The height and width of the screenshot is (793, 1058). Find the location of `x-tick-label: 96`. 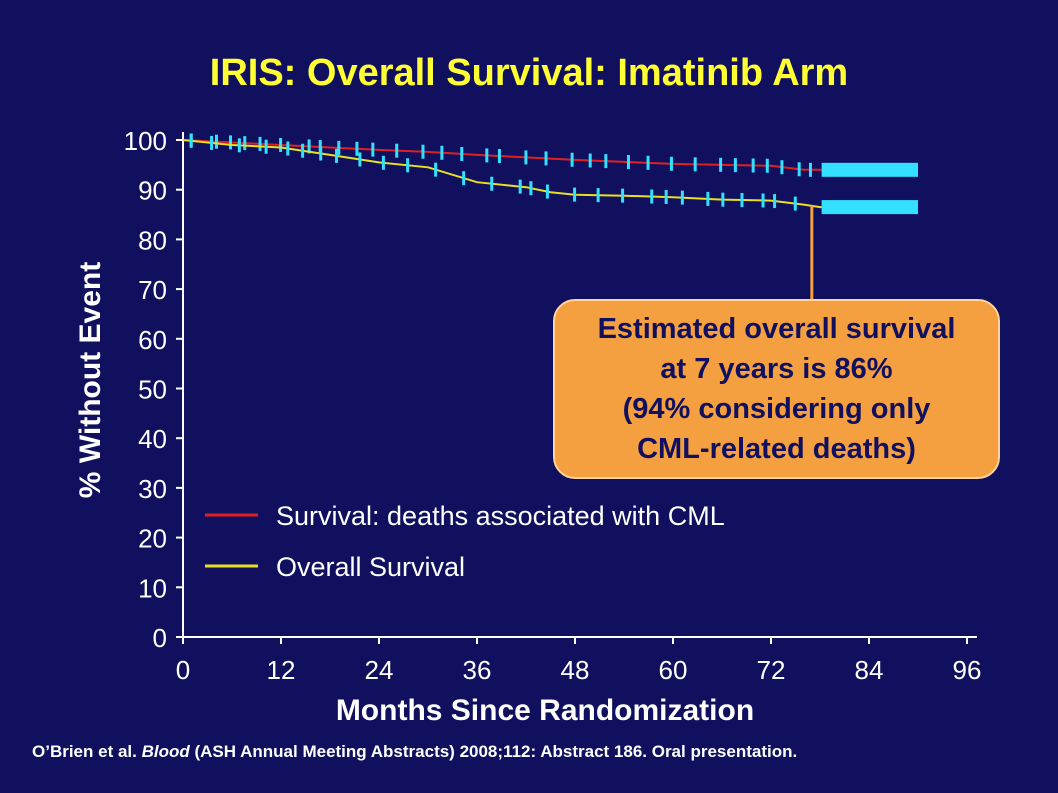

x-tick-label: 96 is located at coordinates (967, 670).